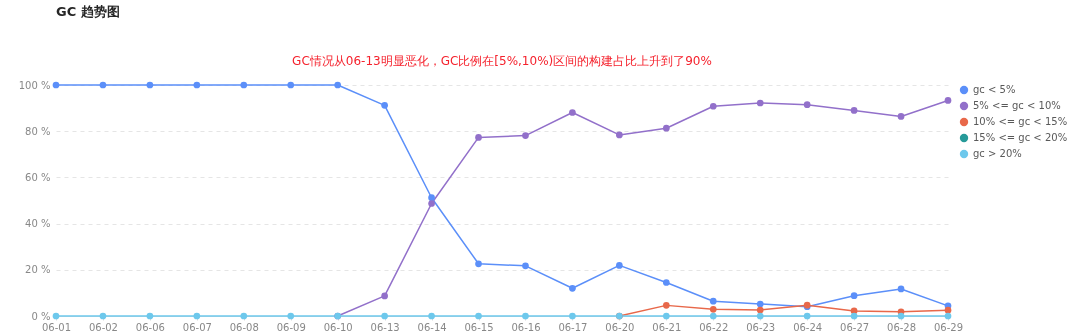 The width and height of the screenshot is (1080, 336). I want to click on x-tick-label: 06-14, so click(432, 327).